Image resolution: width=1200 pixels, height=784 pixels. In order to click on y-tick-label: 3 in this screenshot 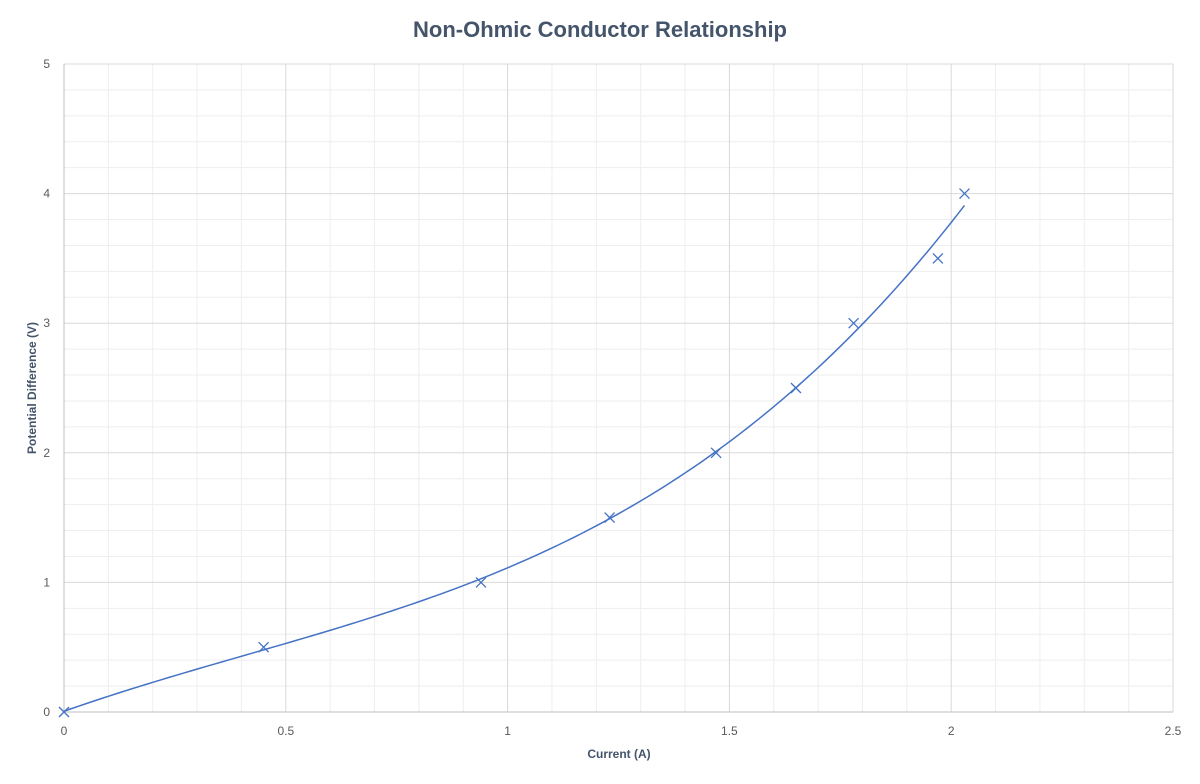, I will do `click(46, 323)`.